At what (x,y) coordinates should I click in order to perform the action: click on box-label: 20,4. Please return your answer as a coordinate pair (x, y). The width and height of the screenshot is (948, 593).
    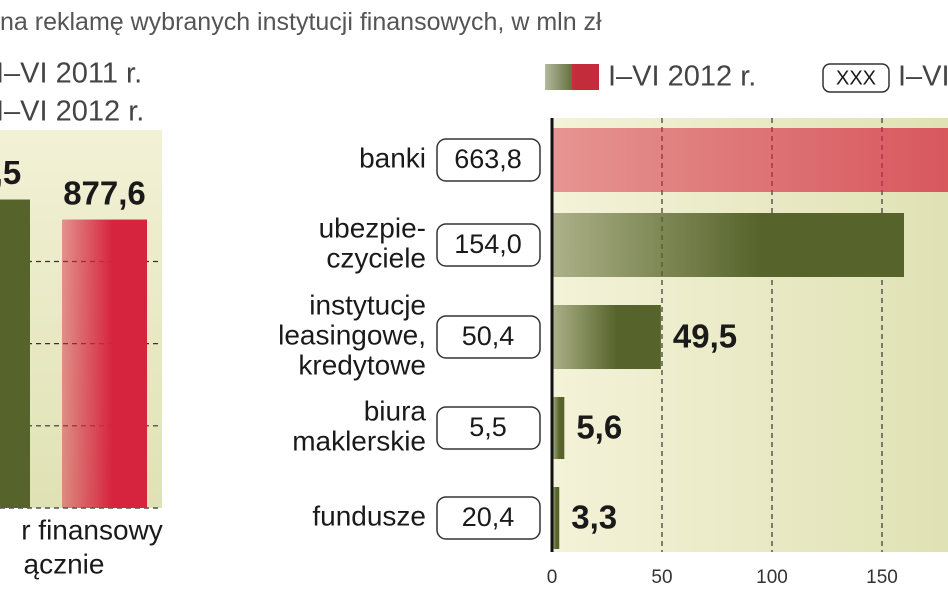
    Looking at the image, I should click on (488, 517).